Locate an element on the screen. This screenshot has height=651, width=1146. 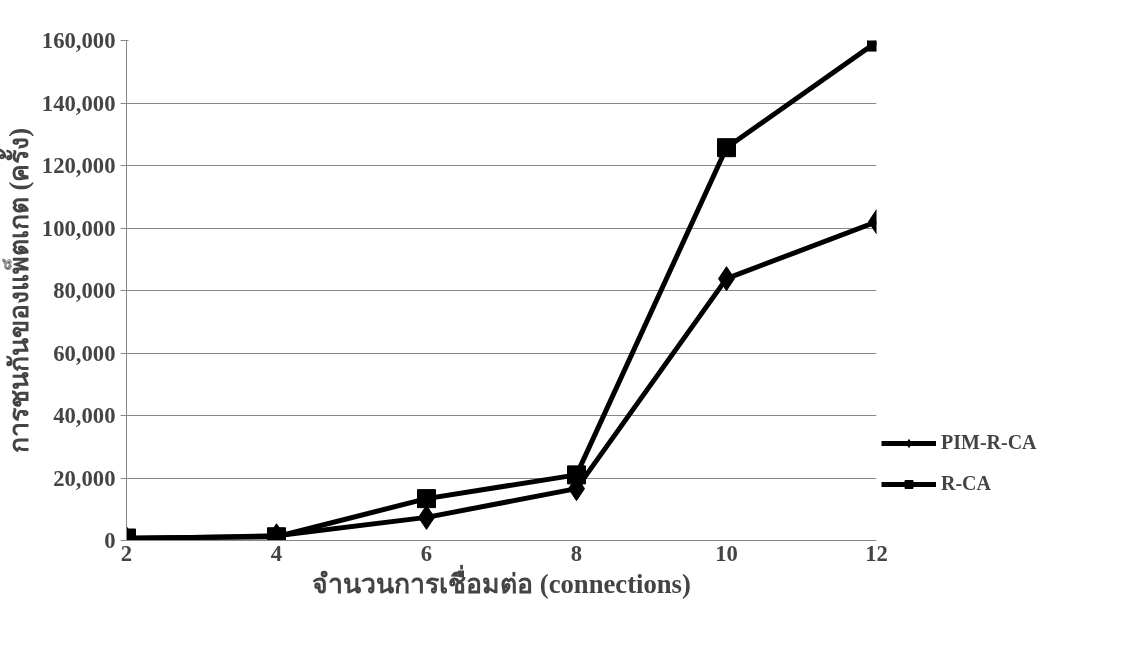
y-tick-label: 20,000 is located at coordinates (84, 478).